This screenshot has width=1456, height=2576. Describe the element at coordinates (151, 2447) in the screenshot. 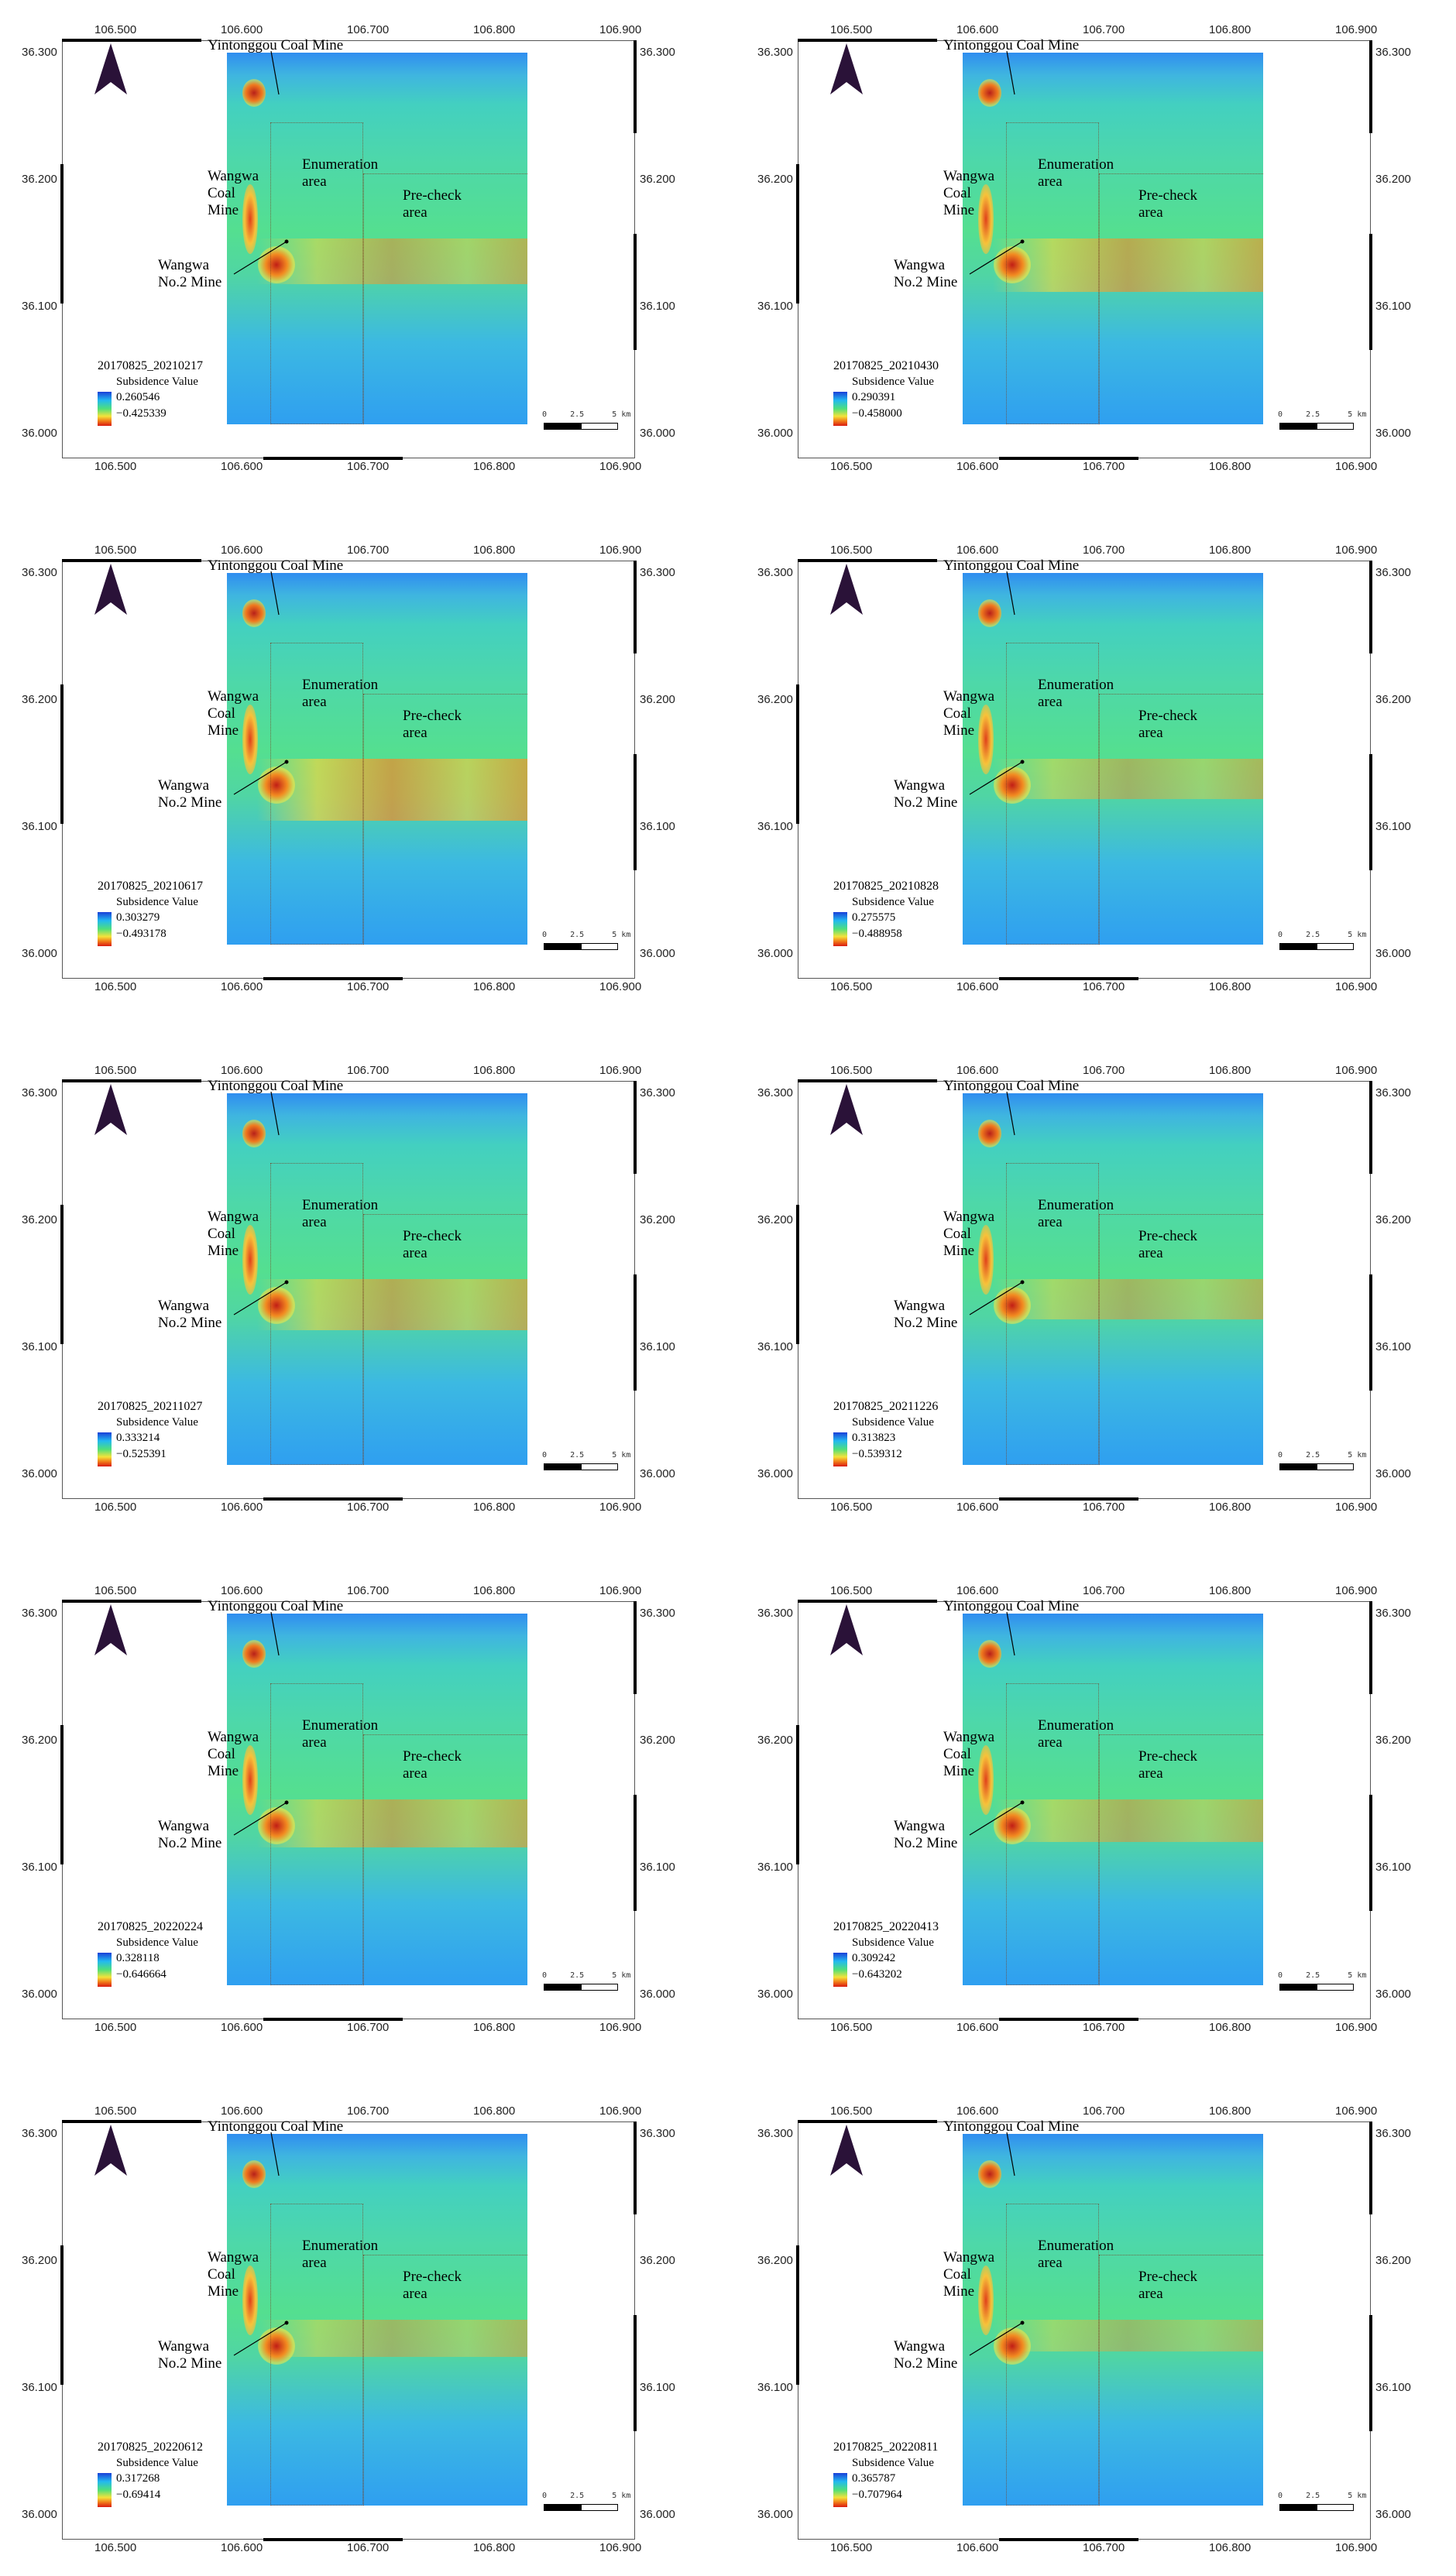

I see `legend-title: 20170825_20220612` at that location.